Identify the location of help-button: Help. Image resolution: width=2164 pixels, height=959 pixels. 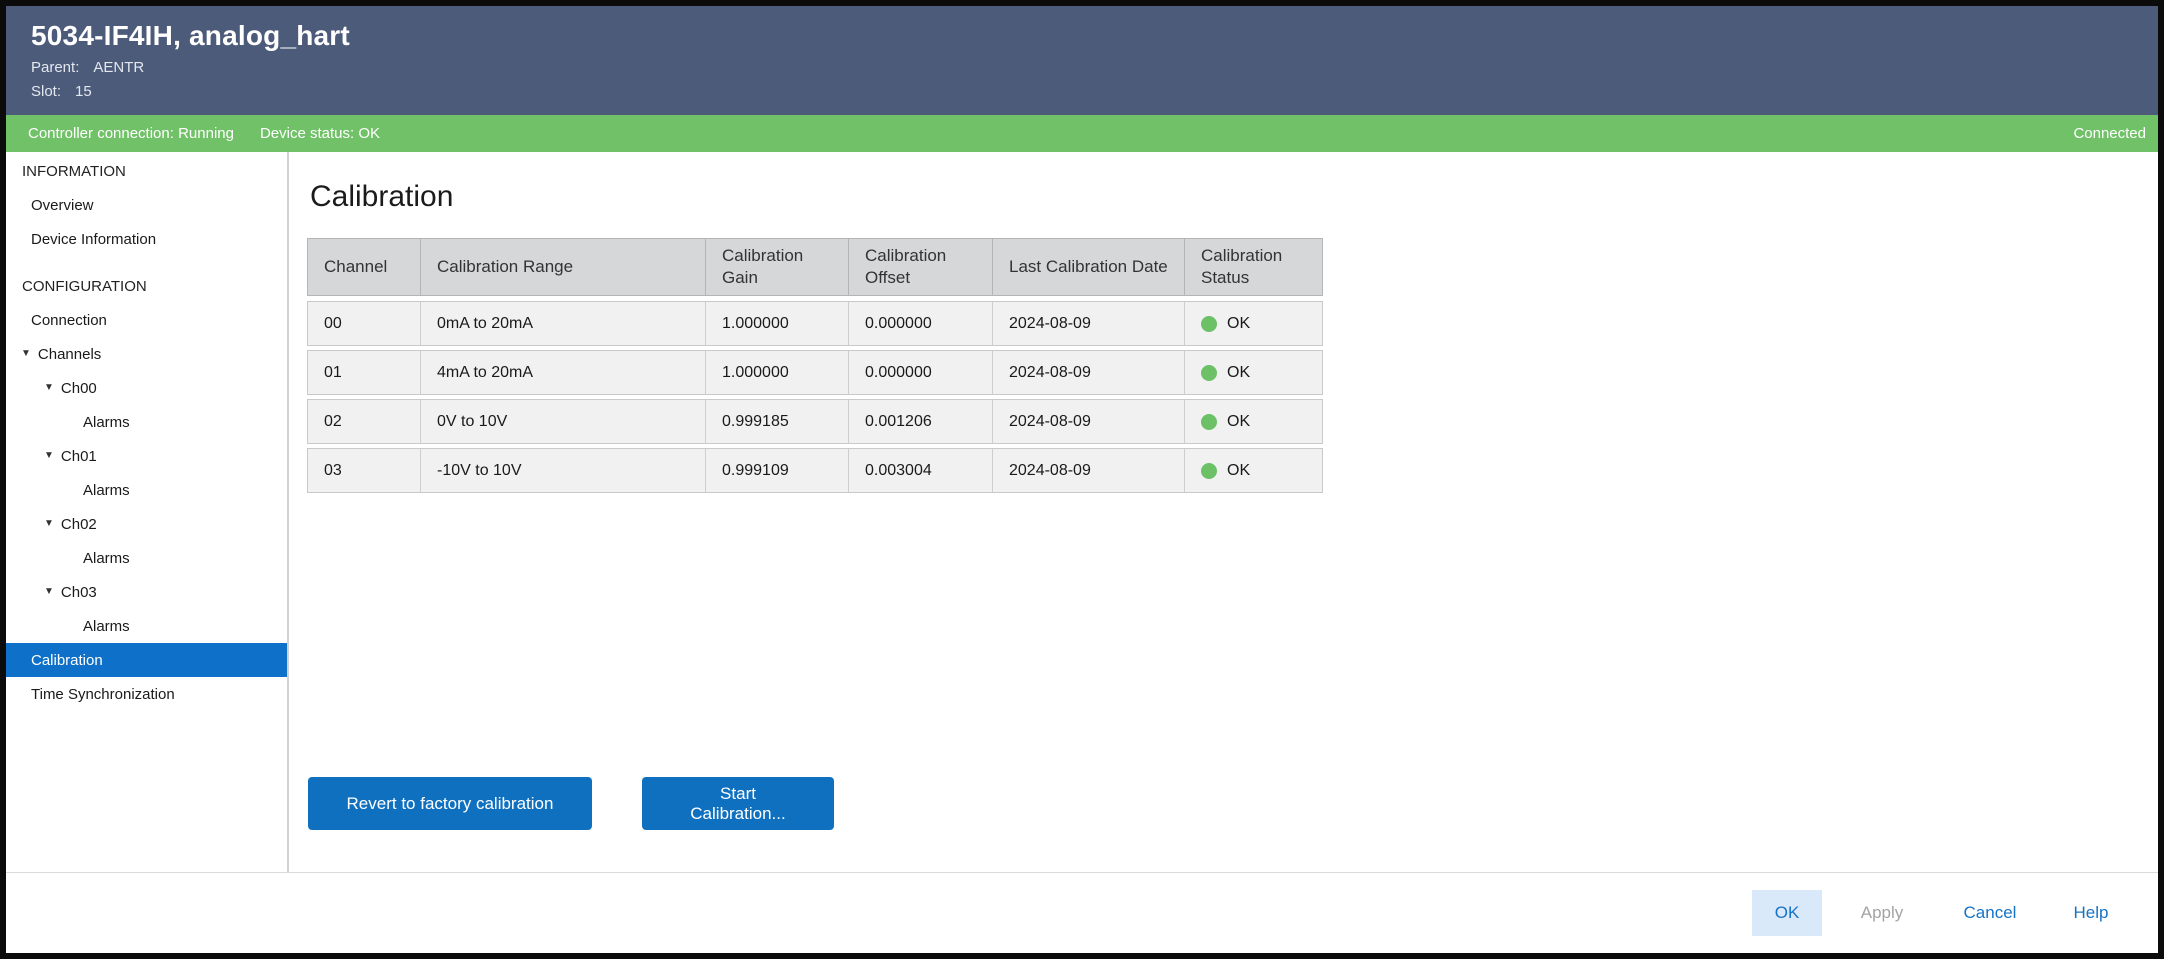
(2091, 913).